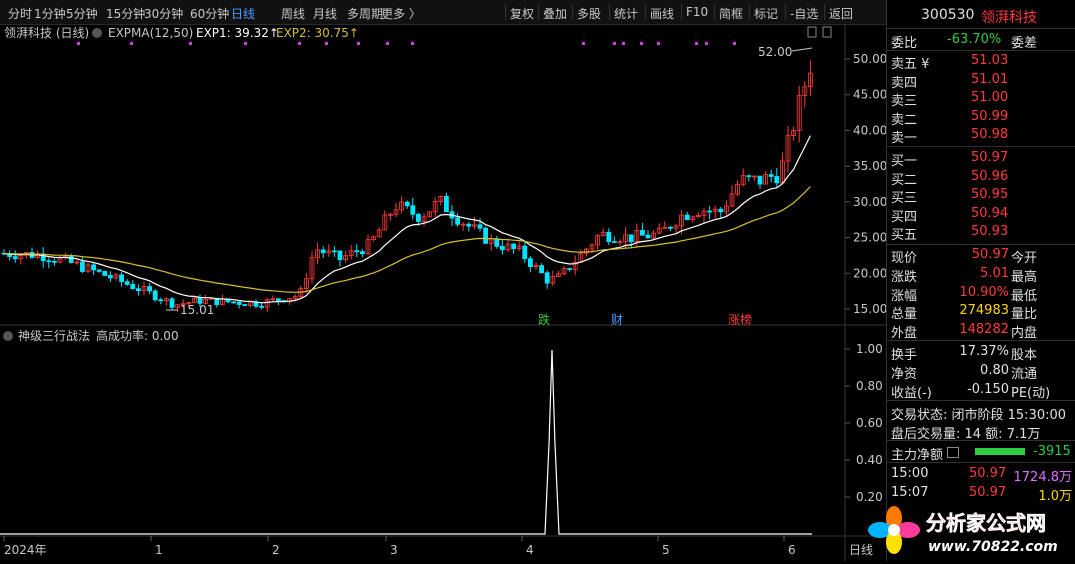  Describe the element at coordinates (617, 320) in the screenshot. I see `event-tag: 财` at that location.